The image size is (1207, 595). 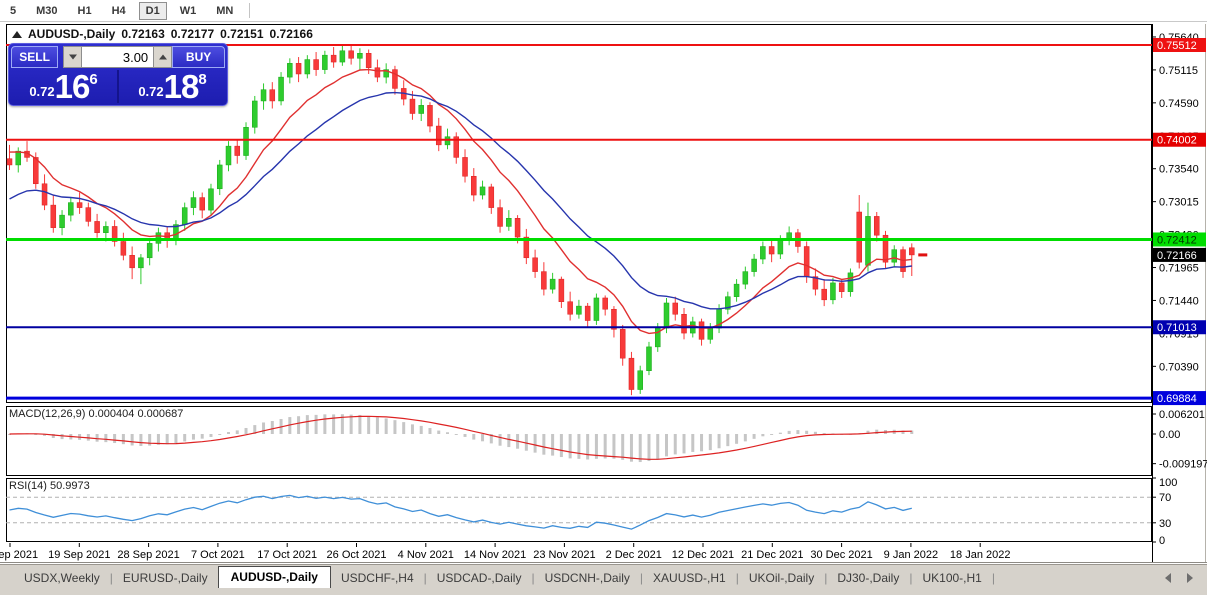 I want to click on buy-price: 0.72188, so click(x=172, y=86).